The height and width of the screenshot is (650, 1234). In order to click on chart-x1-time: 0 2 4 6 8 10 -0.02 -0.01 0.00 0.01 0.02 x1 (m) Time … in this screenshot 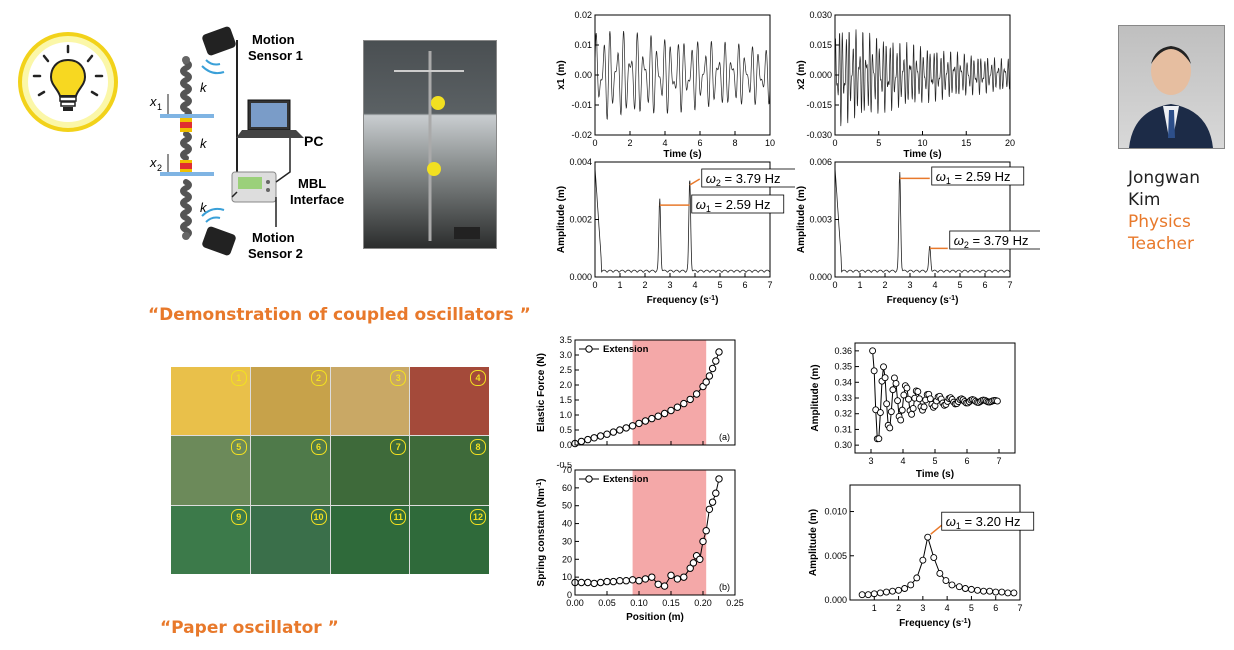, I will do `click(665, 85)`.